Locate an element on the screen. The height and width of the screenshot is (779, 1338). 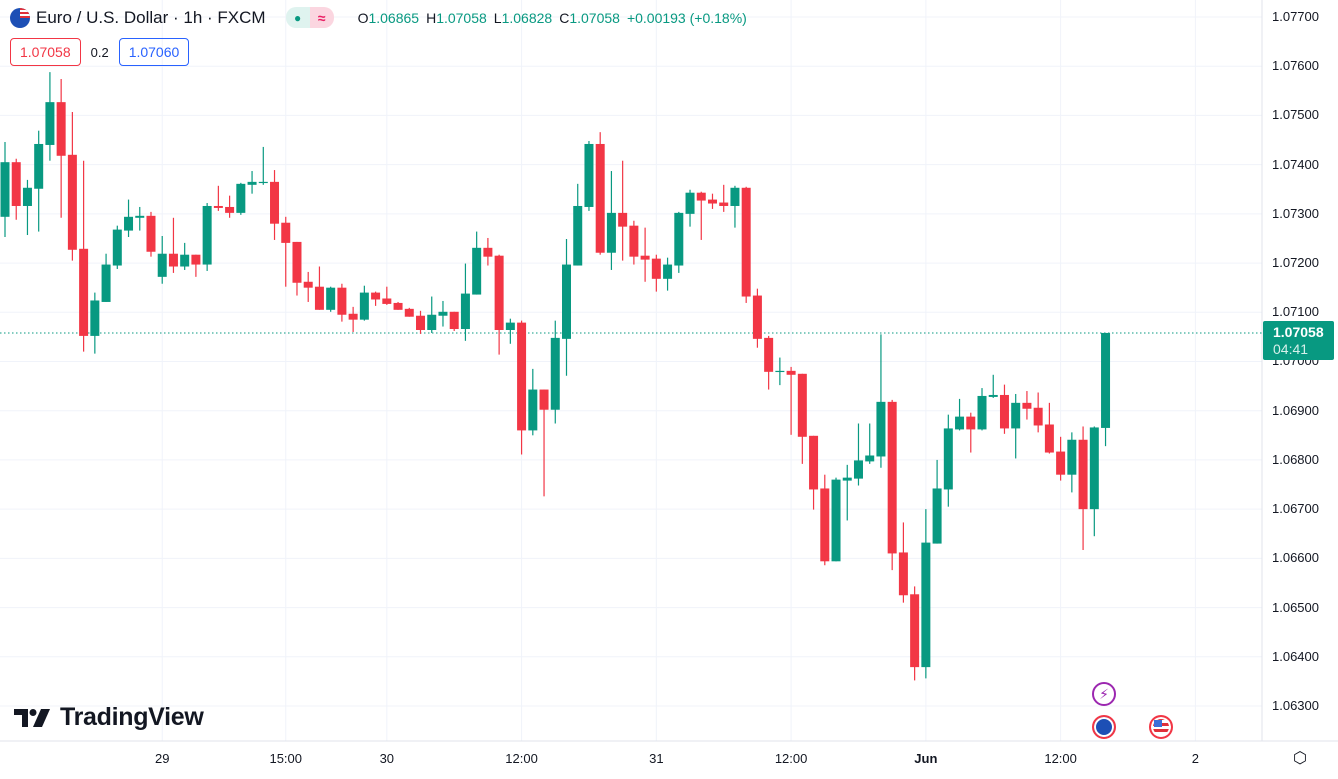
time-tick-label: 12:00 is located at coordinates (791, 758).